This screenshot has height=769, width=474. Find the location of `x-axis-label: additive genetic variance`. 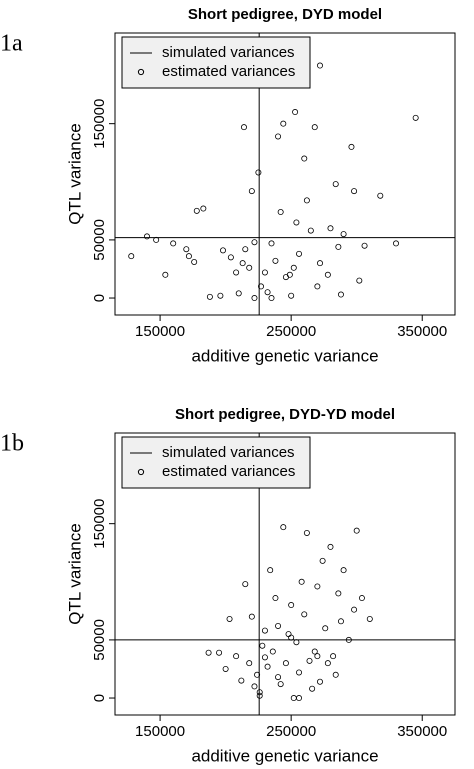

x-axis-label: additive genetic variance is located at coordinates (284, 355).